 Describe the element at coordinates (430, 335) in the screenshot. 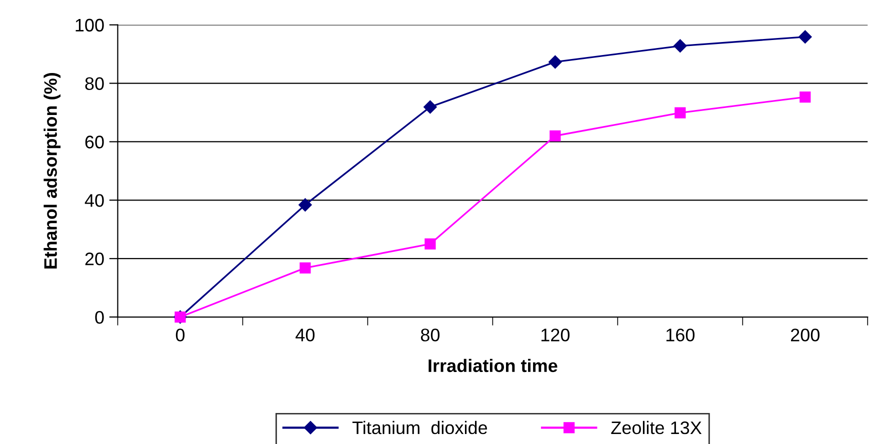

I see `x-tick-label: 80` at that location.